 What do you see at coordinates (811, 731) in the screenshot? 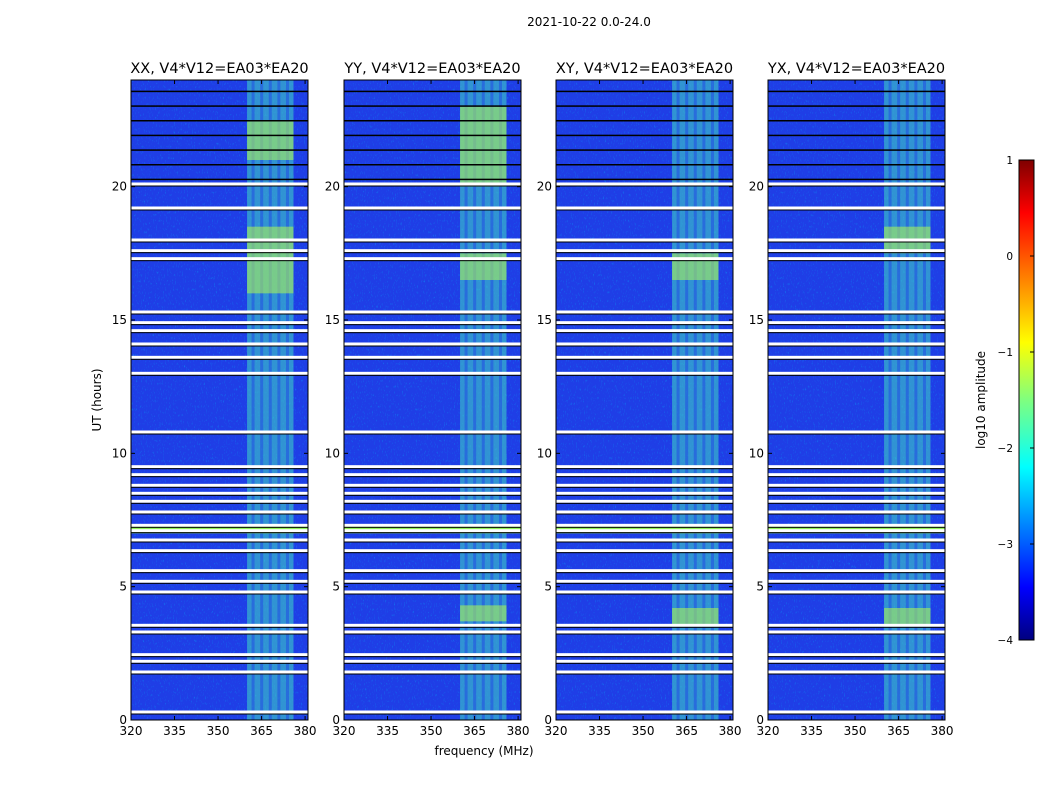
I see `x-tick-label: 335` at bounding box center [811, 731].